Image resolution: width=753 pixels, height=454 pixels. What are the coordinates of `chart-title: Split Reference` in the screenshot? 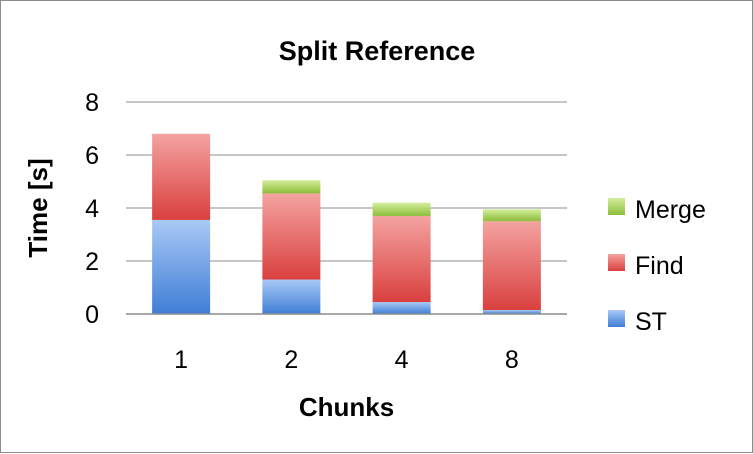 It's located at (377, 51).